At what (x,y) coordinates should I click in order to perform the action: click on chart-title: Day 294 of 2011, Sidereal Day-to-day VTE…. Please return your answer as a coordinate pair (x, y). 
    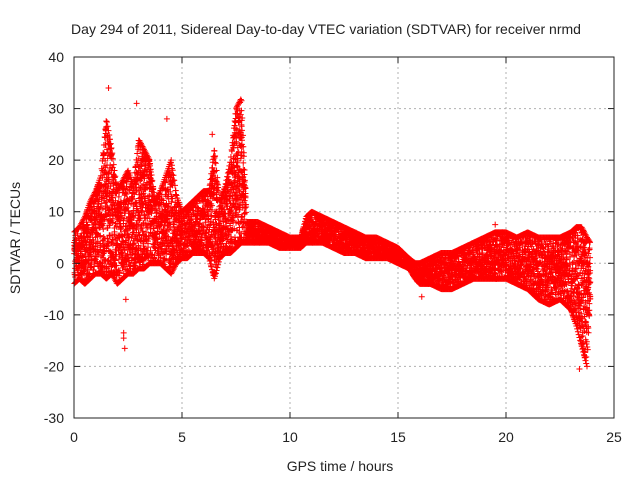
    Looking at the image, I should click on (326, 29).